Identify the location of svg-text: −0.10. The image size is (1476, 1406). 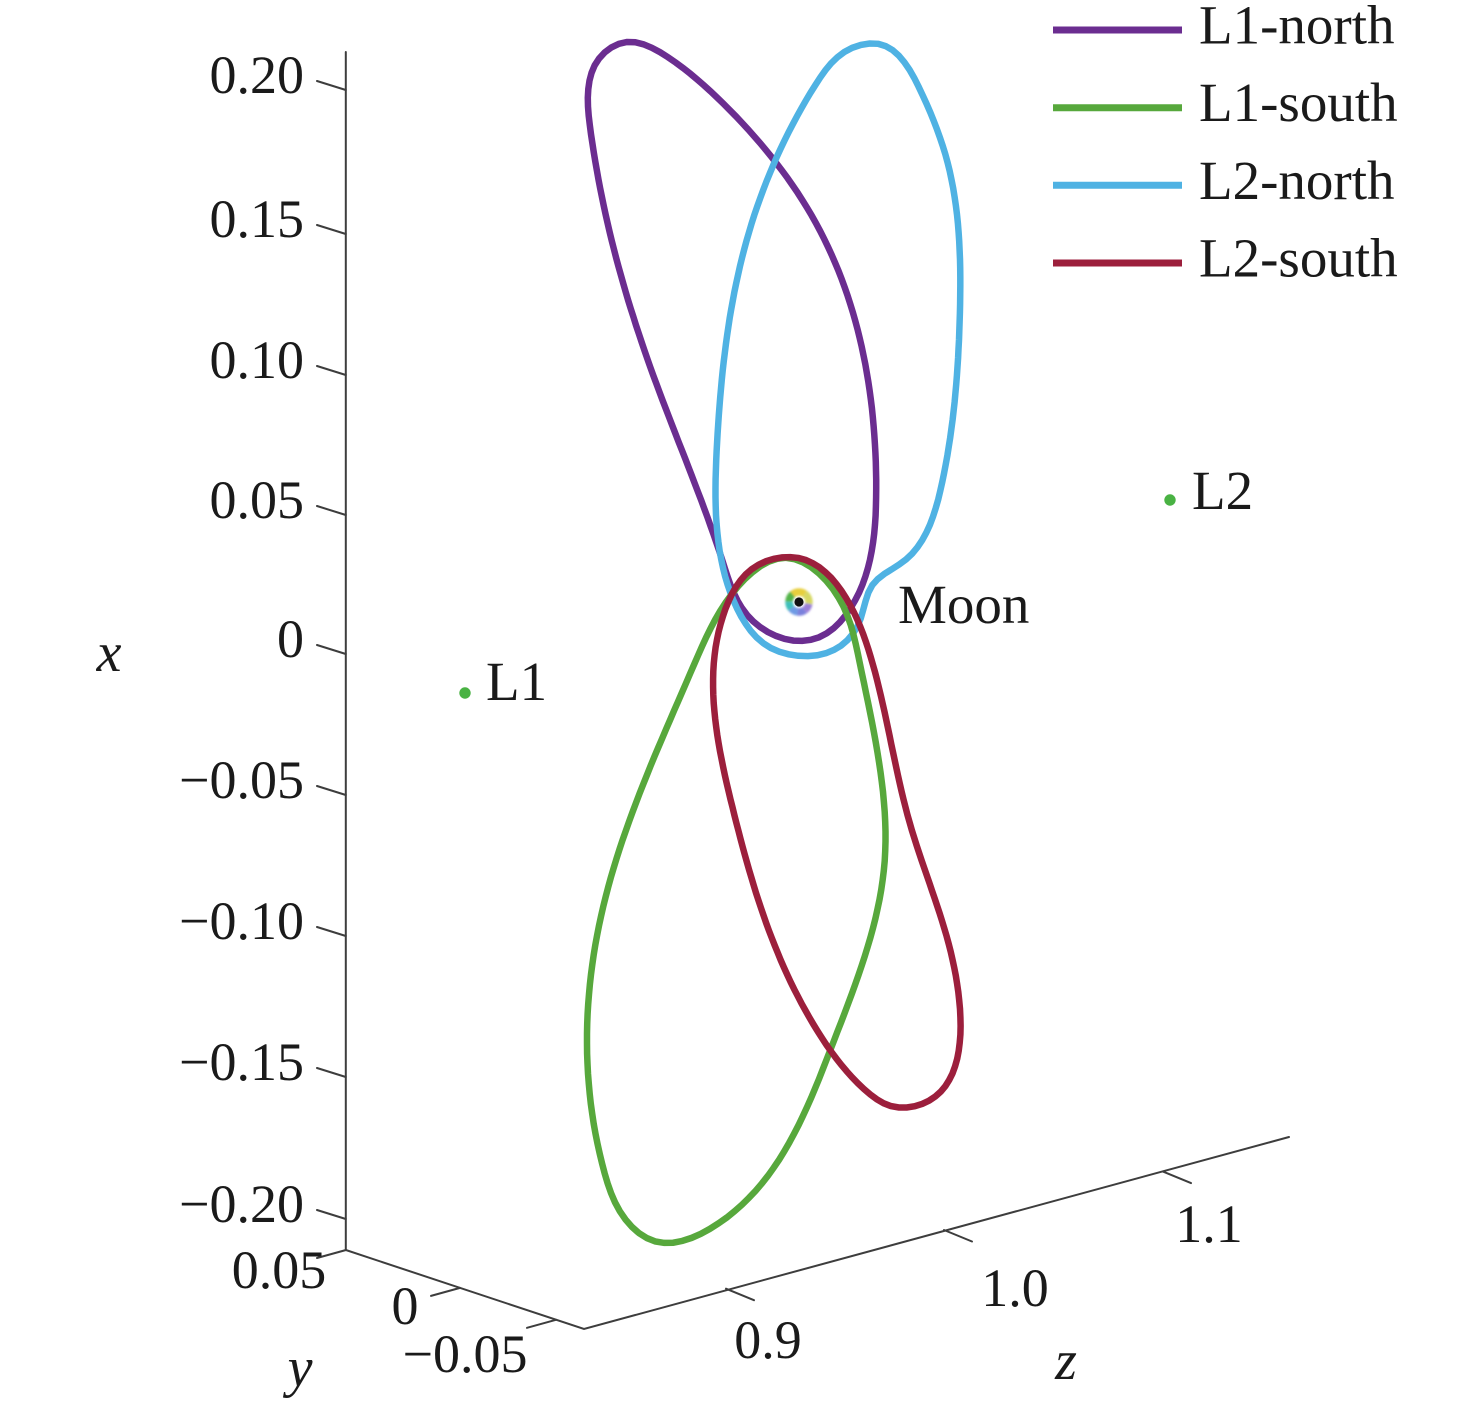
(241, 921).